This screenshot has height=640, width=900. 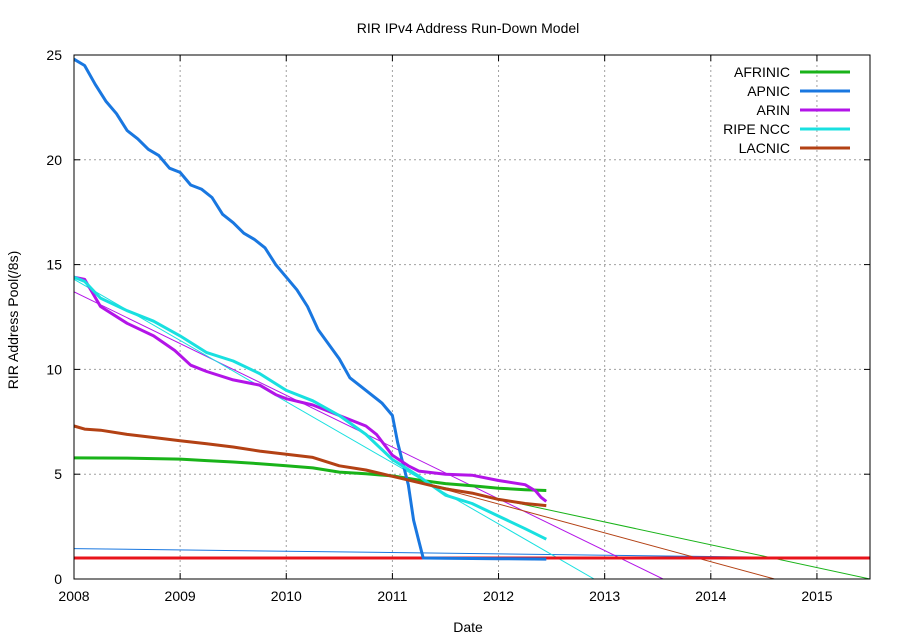 I want to click on afrinic-series-line, so click(x=310, y=474).